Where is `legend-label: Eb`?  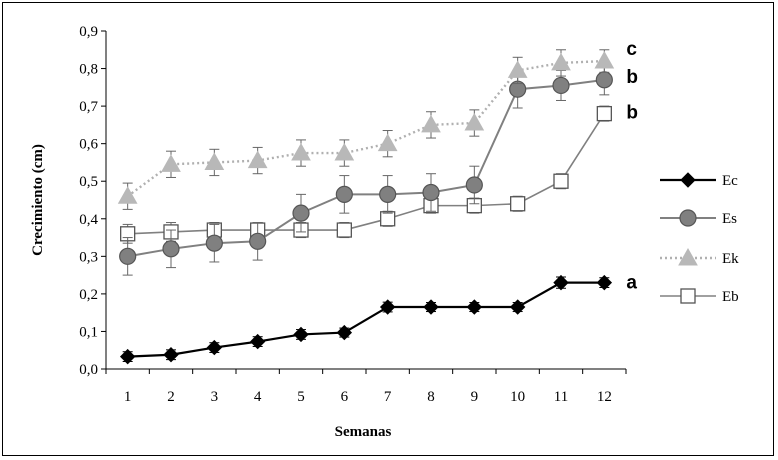 legend-label: Eb is located at coordinates (730, 297).